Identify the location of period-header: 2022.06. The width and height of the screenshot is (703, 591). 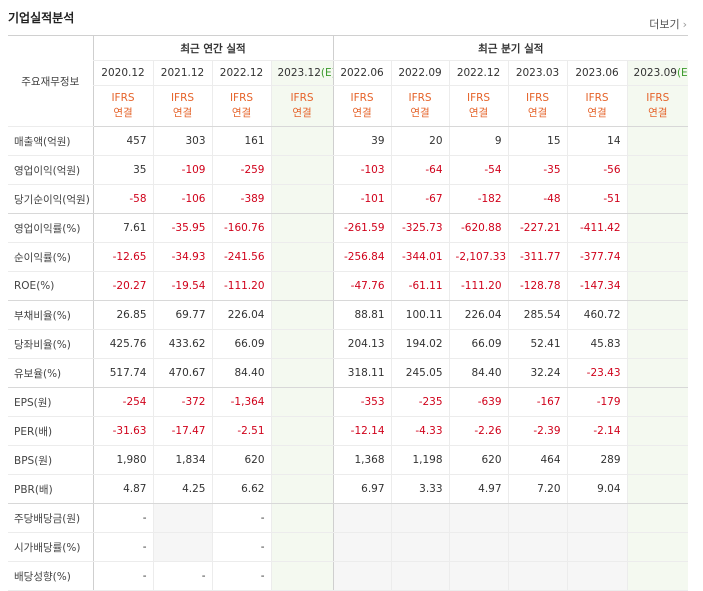
(362, 73).